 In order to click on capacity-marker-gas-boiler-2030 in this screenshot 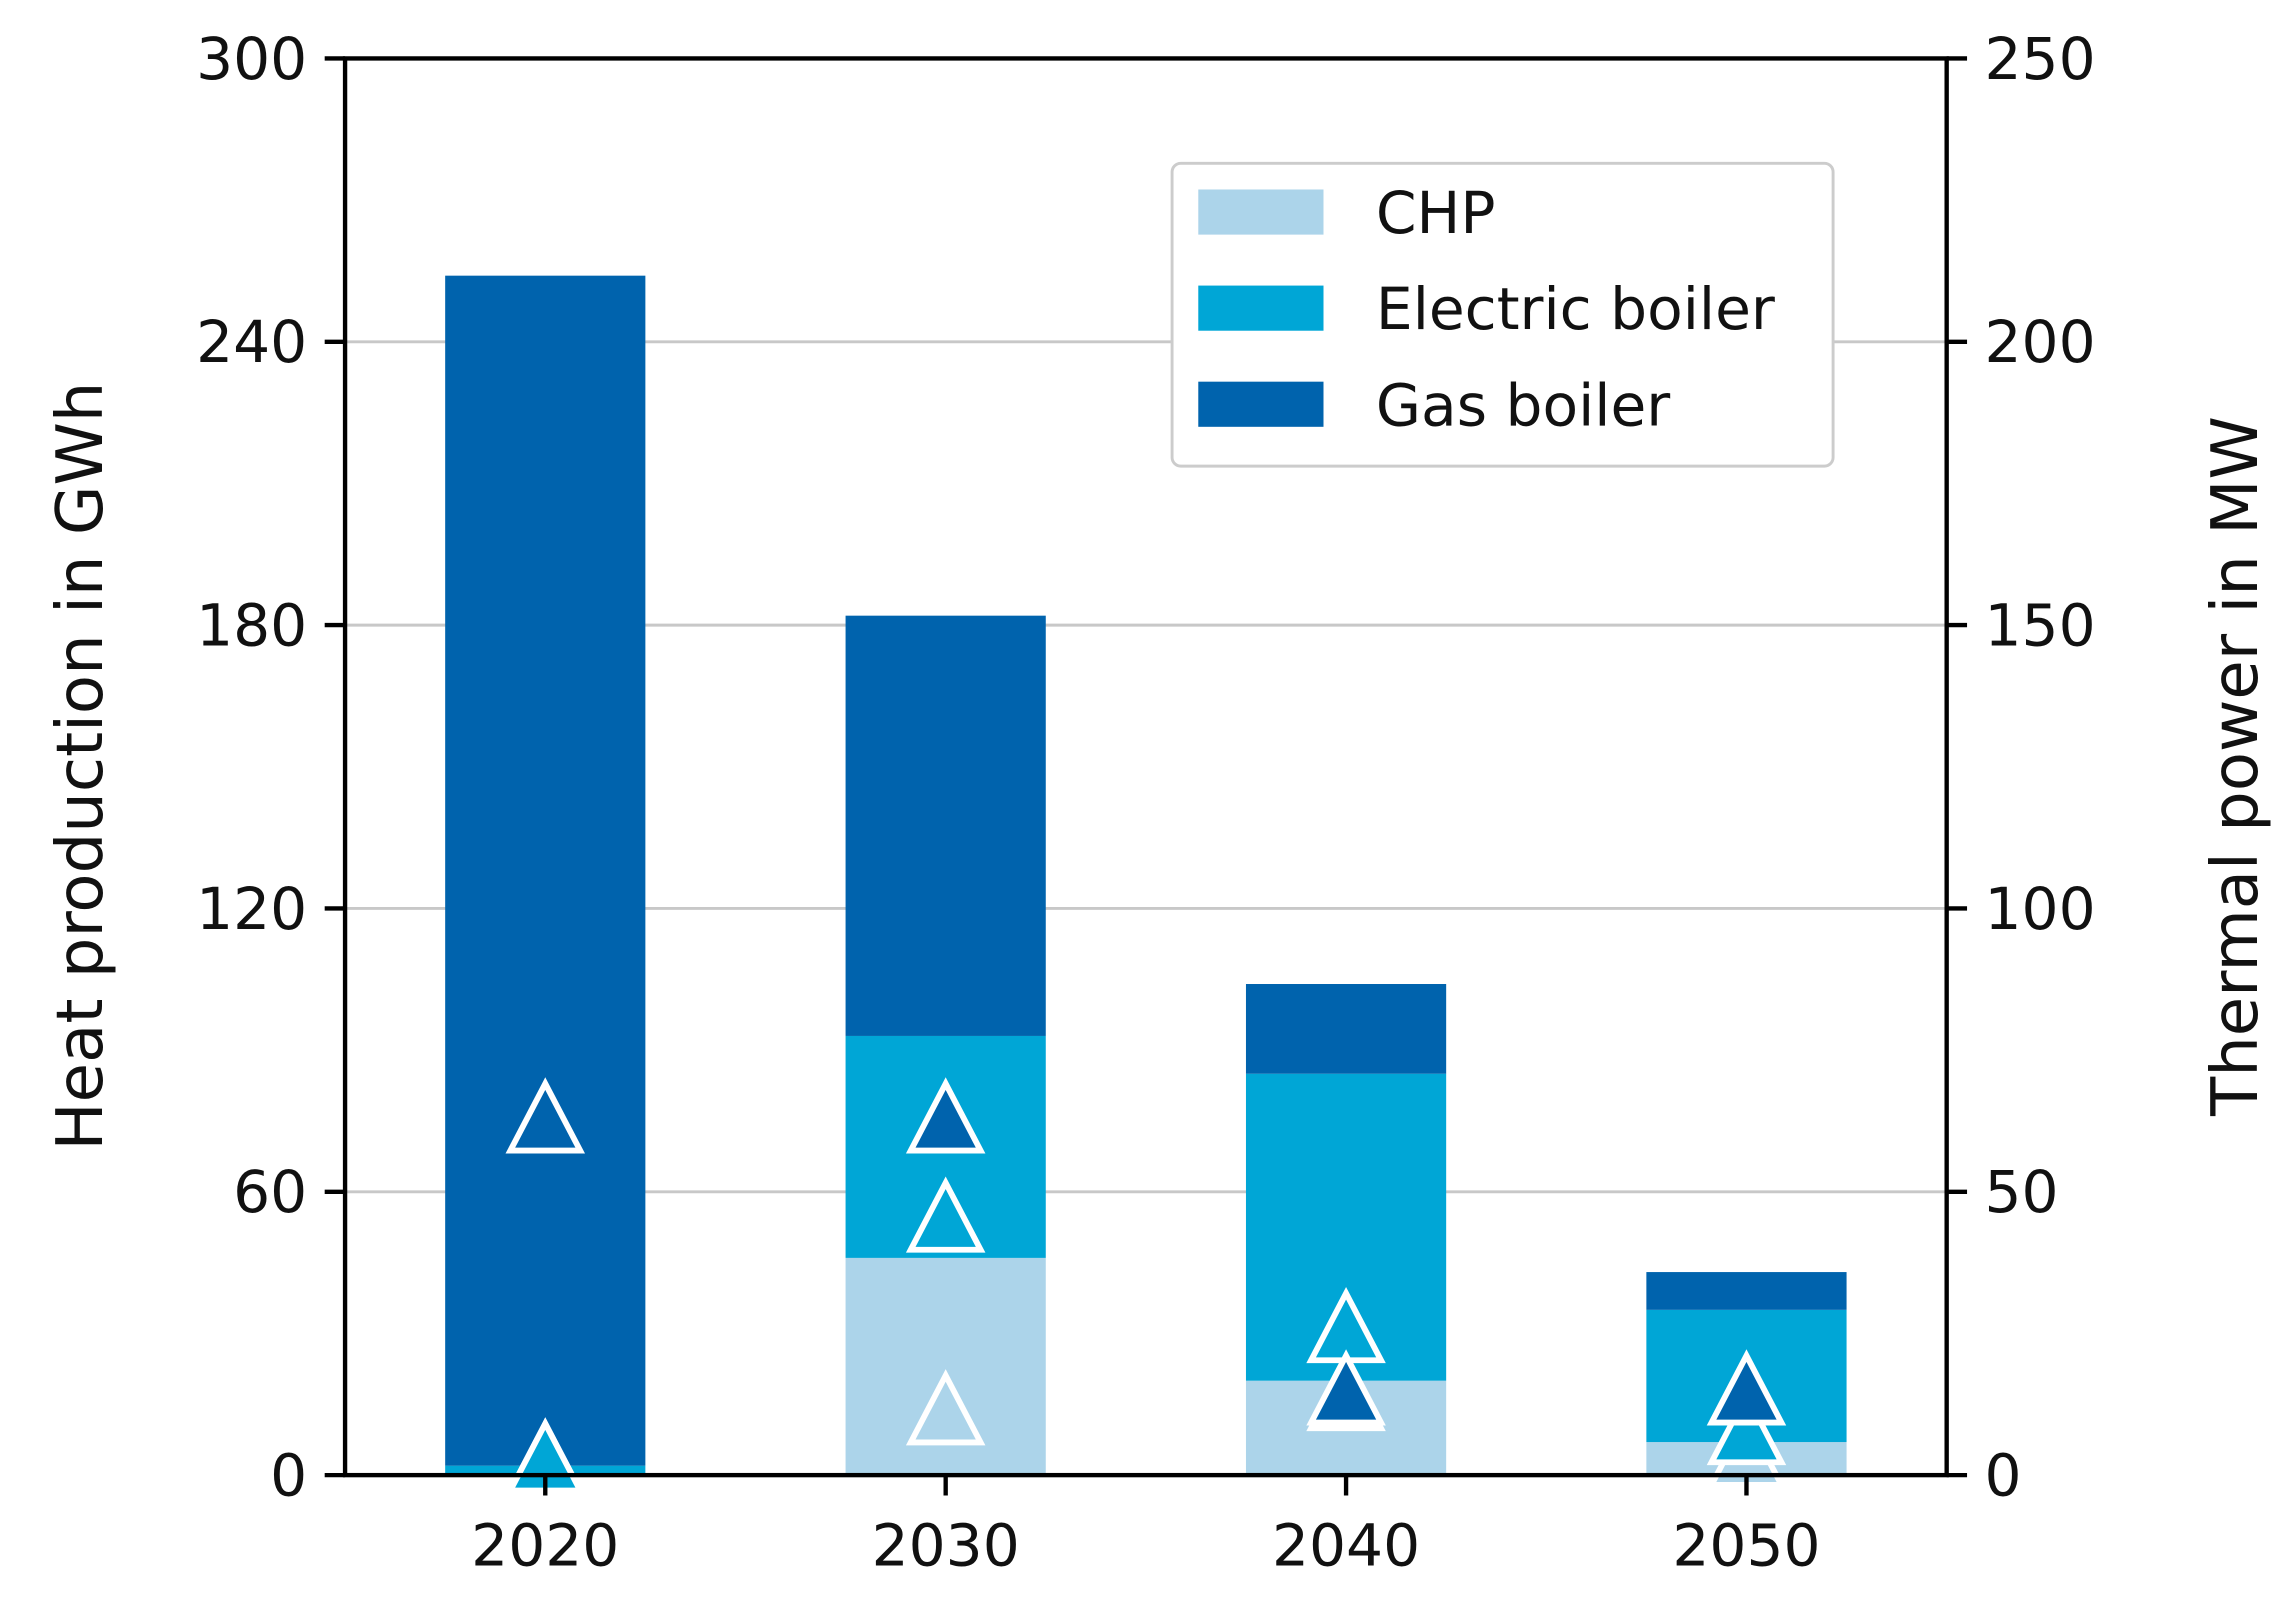, I will do `click(945, 1115)`.